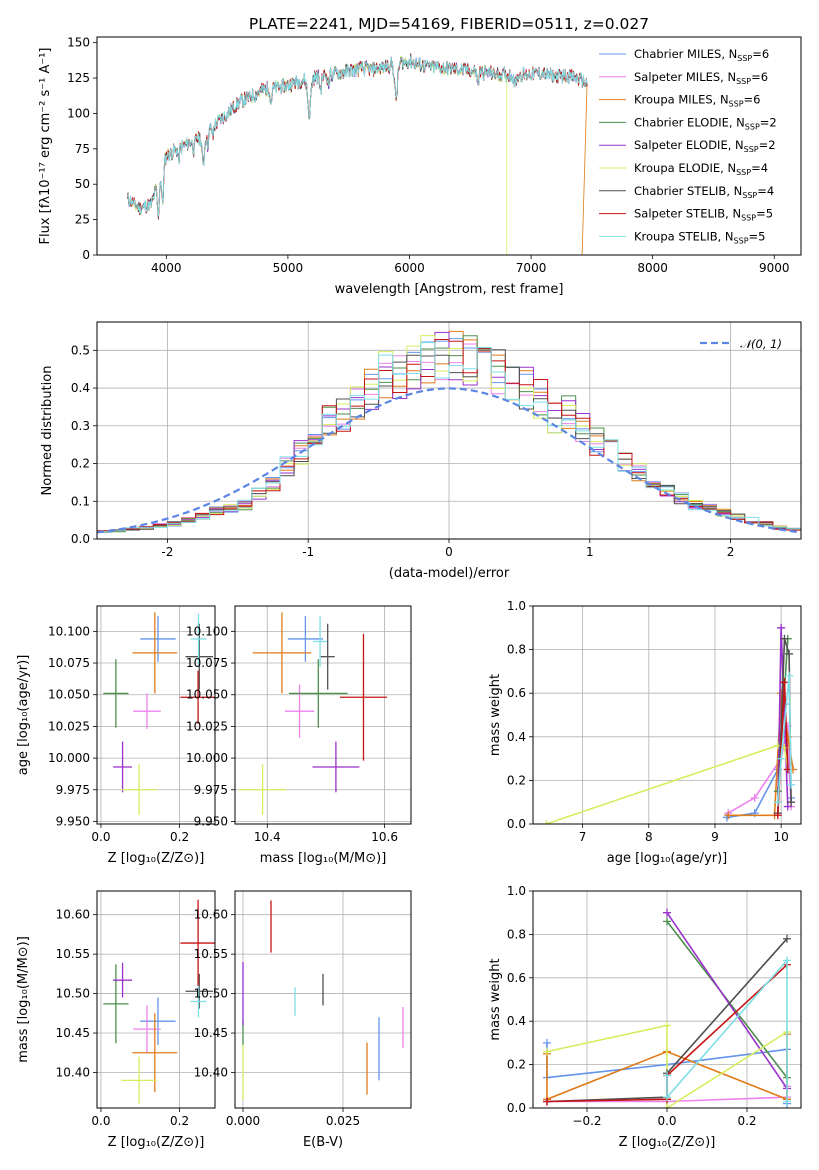 Image resolution: width=819 pixels, height=1170 pixels. I want to click on tick-label-x: 0.025, so click(343, 1121).